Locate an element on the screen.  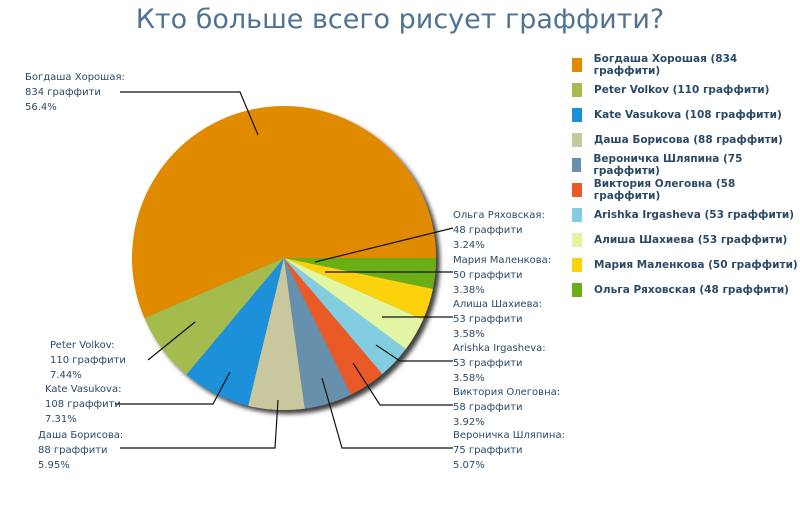
data-label: Ольга Ряховская: 48 граффити 3.24% is located at coordinates (499, 230).